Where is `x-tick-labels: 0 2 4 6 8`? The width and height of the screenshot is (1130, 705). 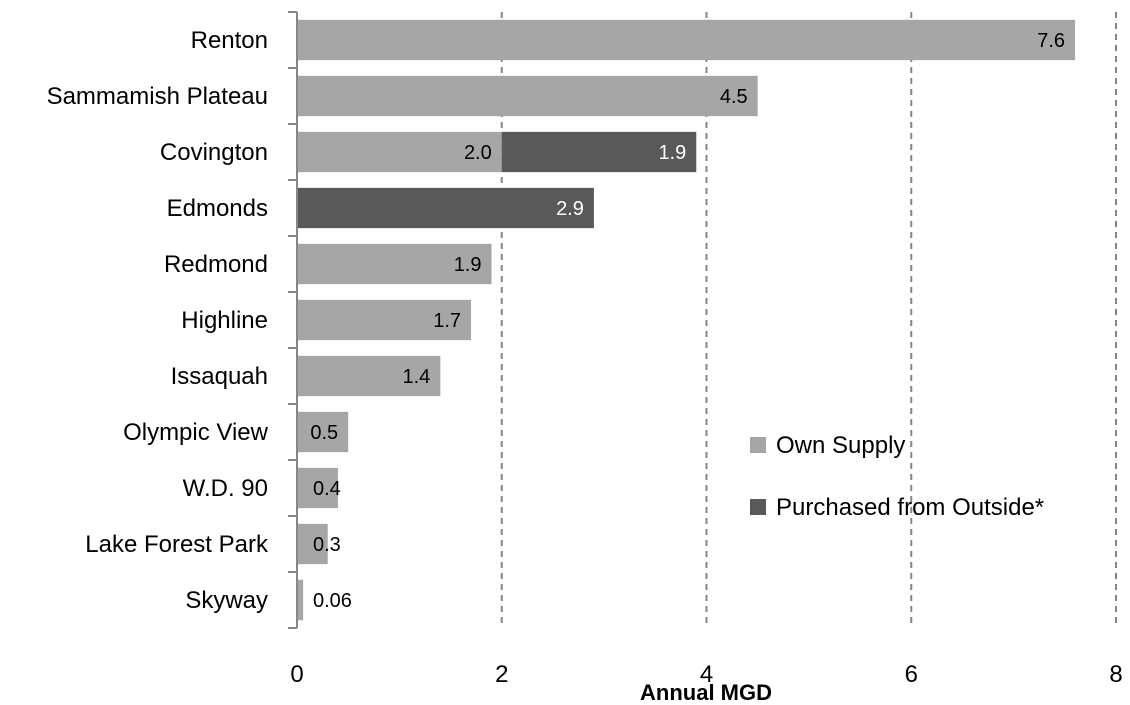
x-tick-labels: 0 2 4 6 8 is located at coordinates (706, 674).